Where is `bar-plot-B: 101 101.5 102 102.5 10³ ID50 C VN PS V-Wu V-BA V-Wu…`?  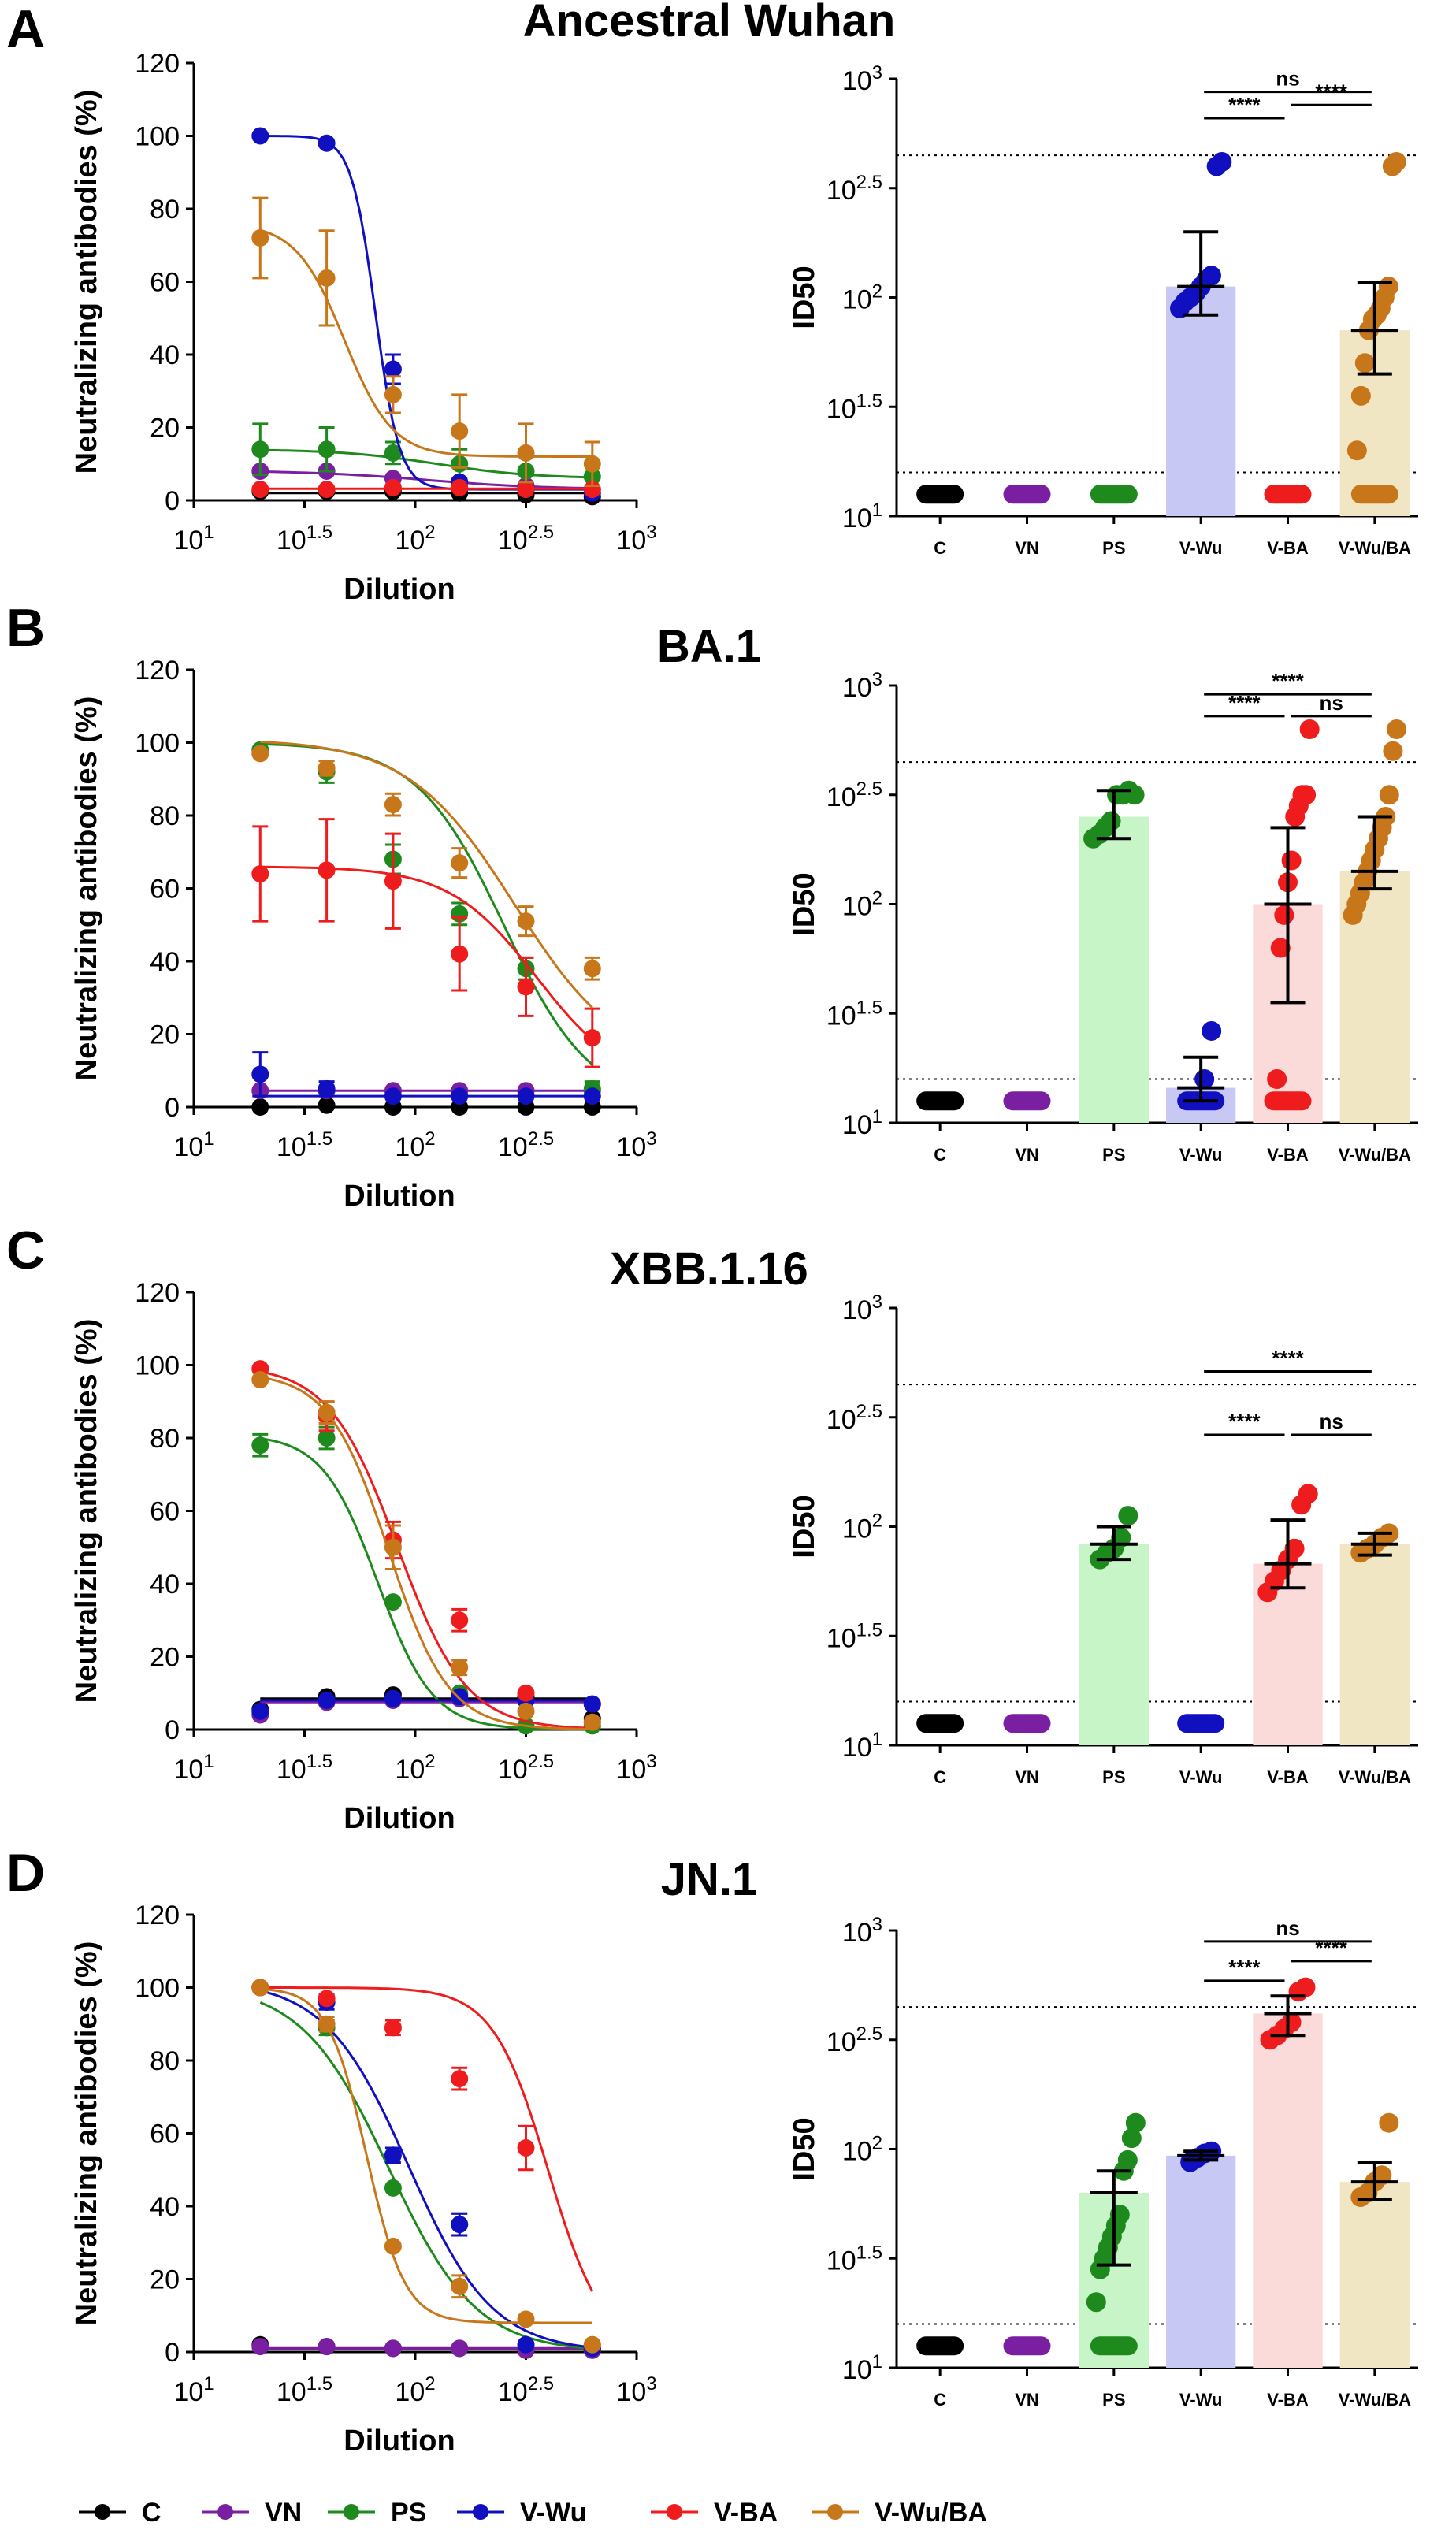
bar-plot-B: 101 101.5 102 102.5 10³ ID50 C VN PS V-Wu V-BA V-Wu… is located at coordinates (1103, 917).